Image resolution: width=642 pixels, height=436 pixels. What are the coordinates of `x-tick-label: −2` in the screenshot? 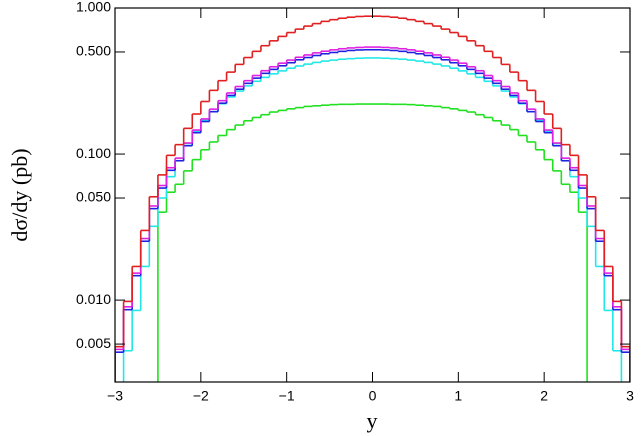 It's located at (201, 396).